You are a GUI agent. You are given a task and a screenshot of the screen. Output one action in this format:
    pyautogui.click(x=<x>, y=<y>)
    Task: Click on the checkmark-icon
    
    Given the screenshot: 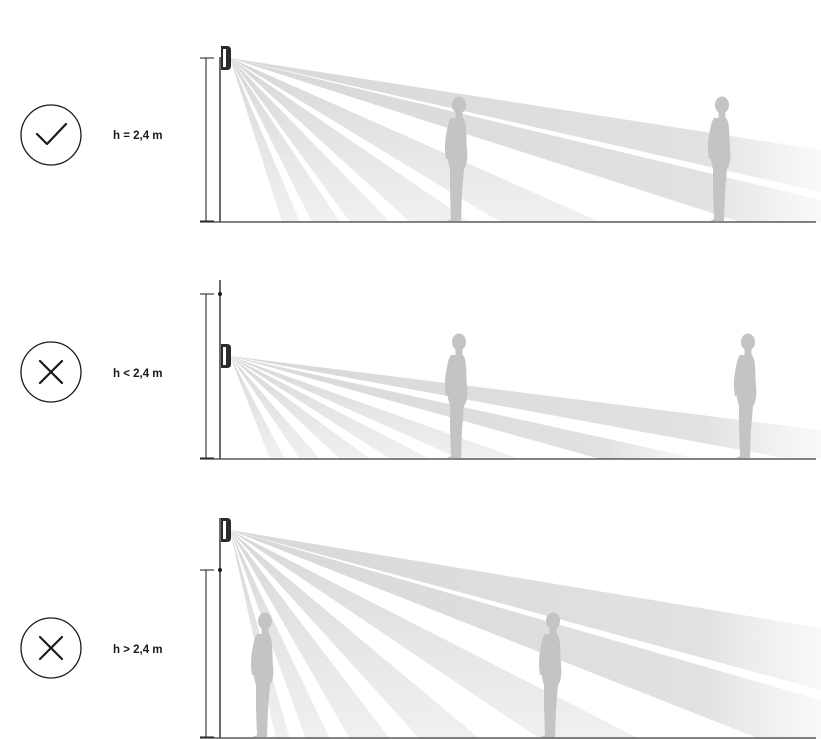 What is the action you would take?
    pyautogui.click(x=51, y=134)
    